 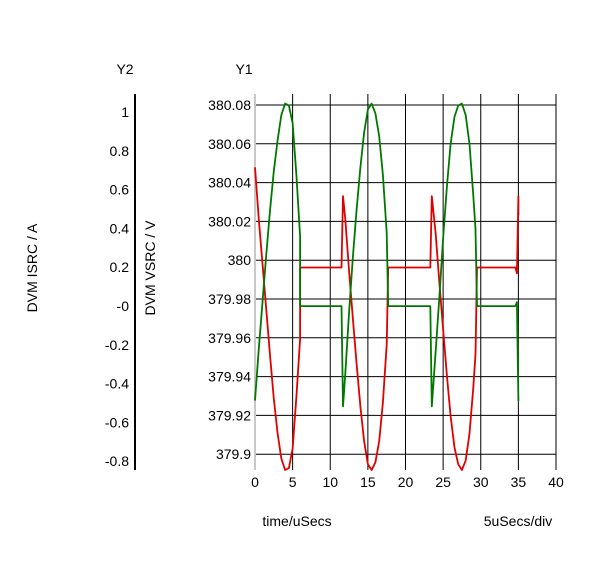 I want to click on y1-tick-label: 380.04, so click(x=229, y=183).